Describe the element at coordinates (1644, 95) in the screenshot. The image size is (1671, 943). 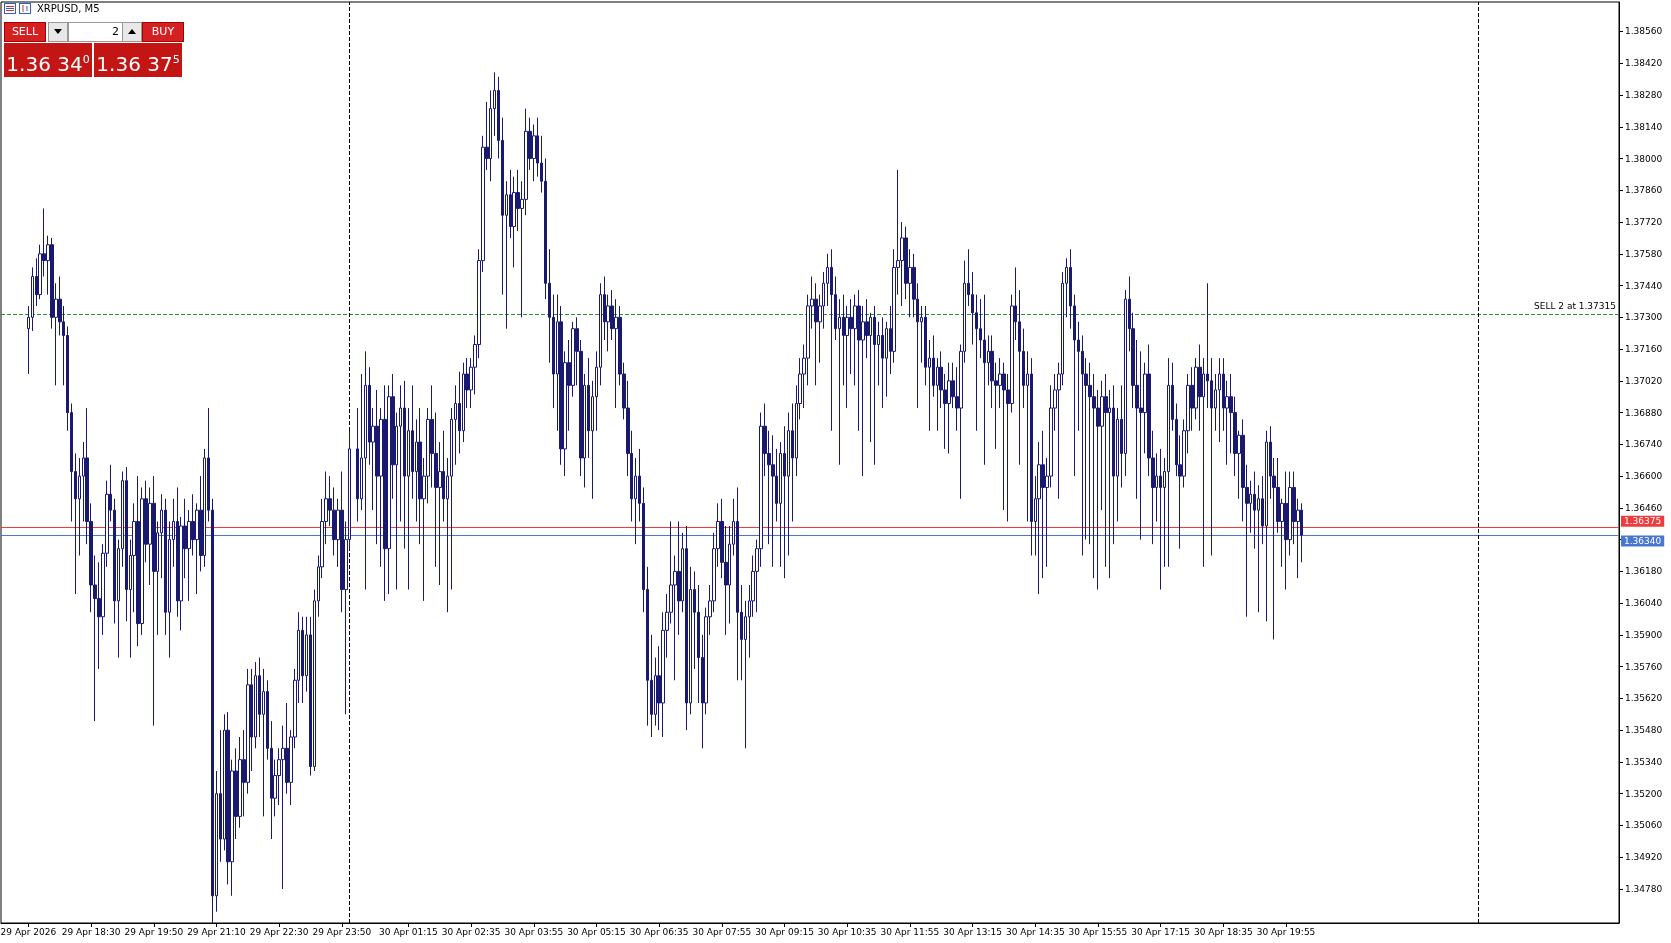
I see `y-tick-label: 1.38280` at that location.